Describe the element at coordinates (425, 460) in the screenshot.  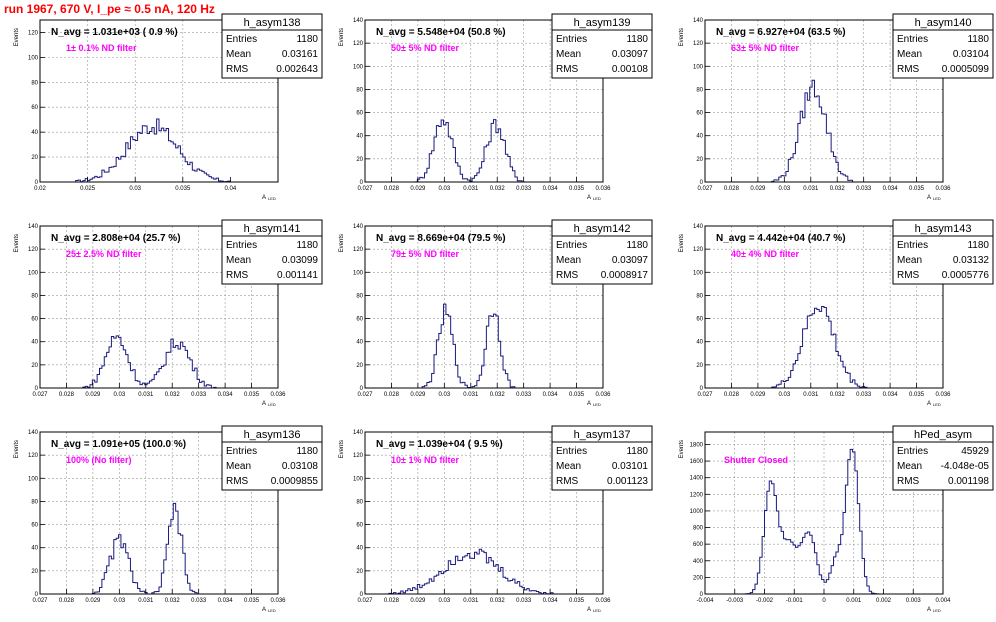
I see `filter-annotation: 10± 1% ND filter` at that location.